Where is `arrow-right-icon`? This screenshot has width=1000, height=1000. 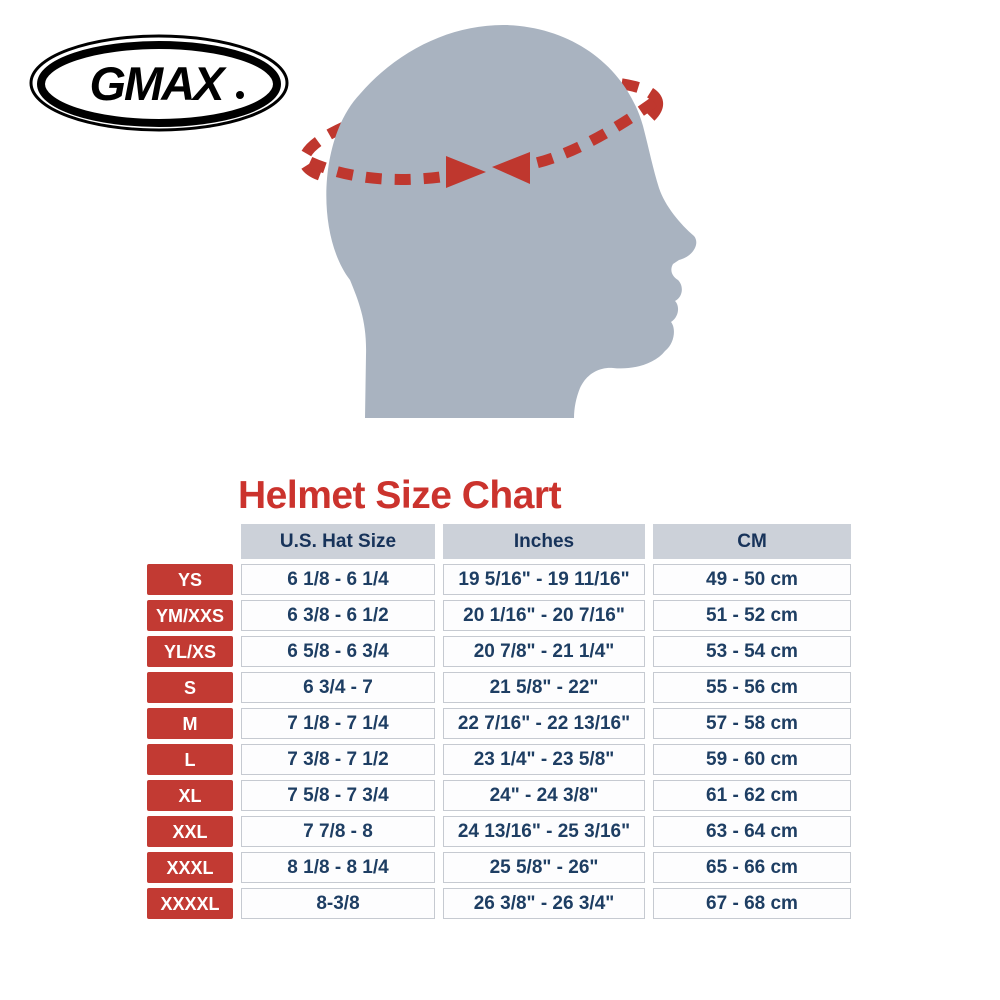 arrow-right-icon is located at coordinates (466, 172).